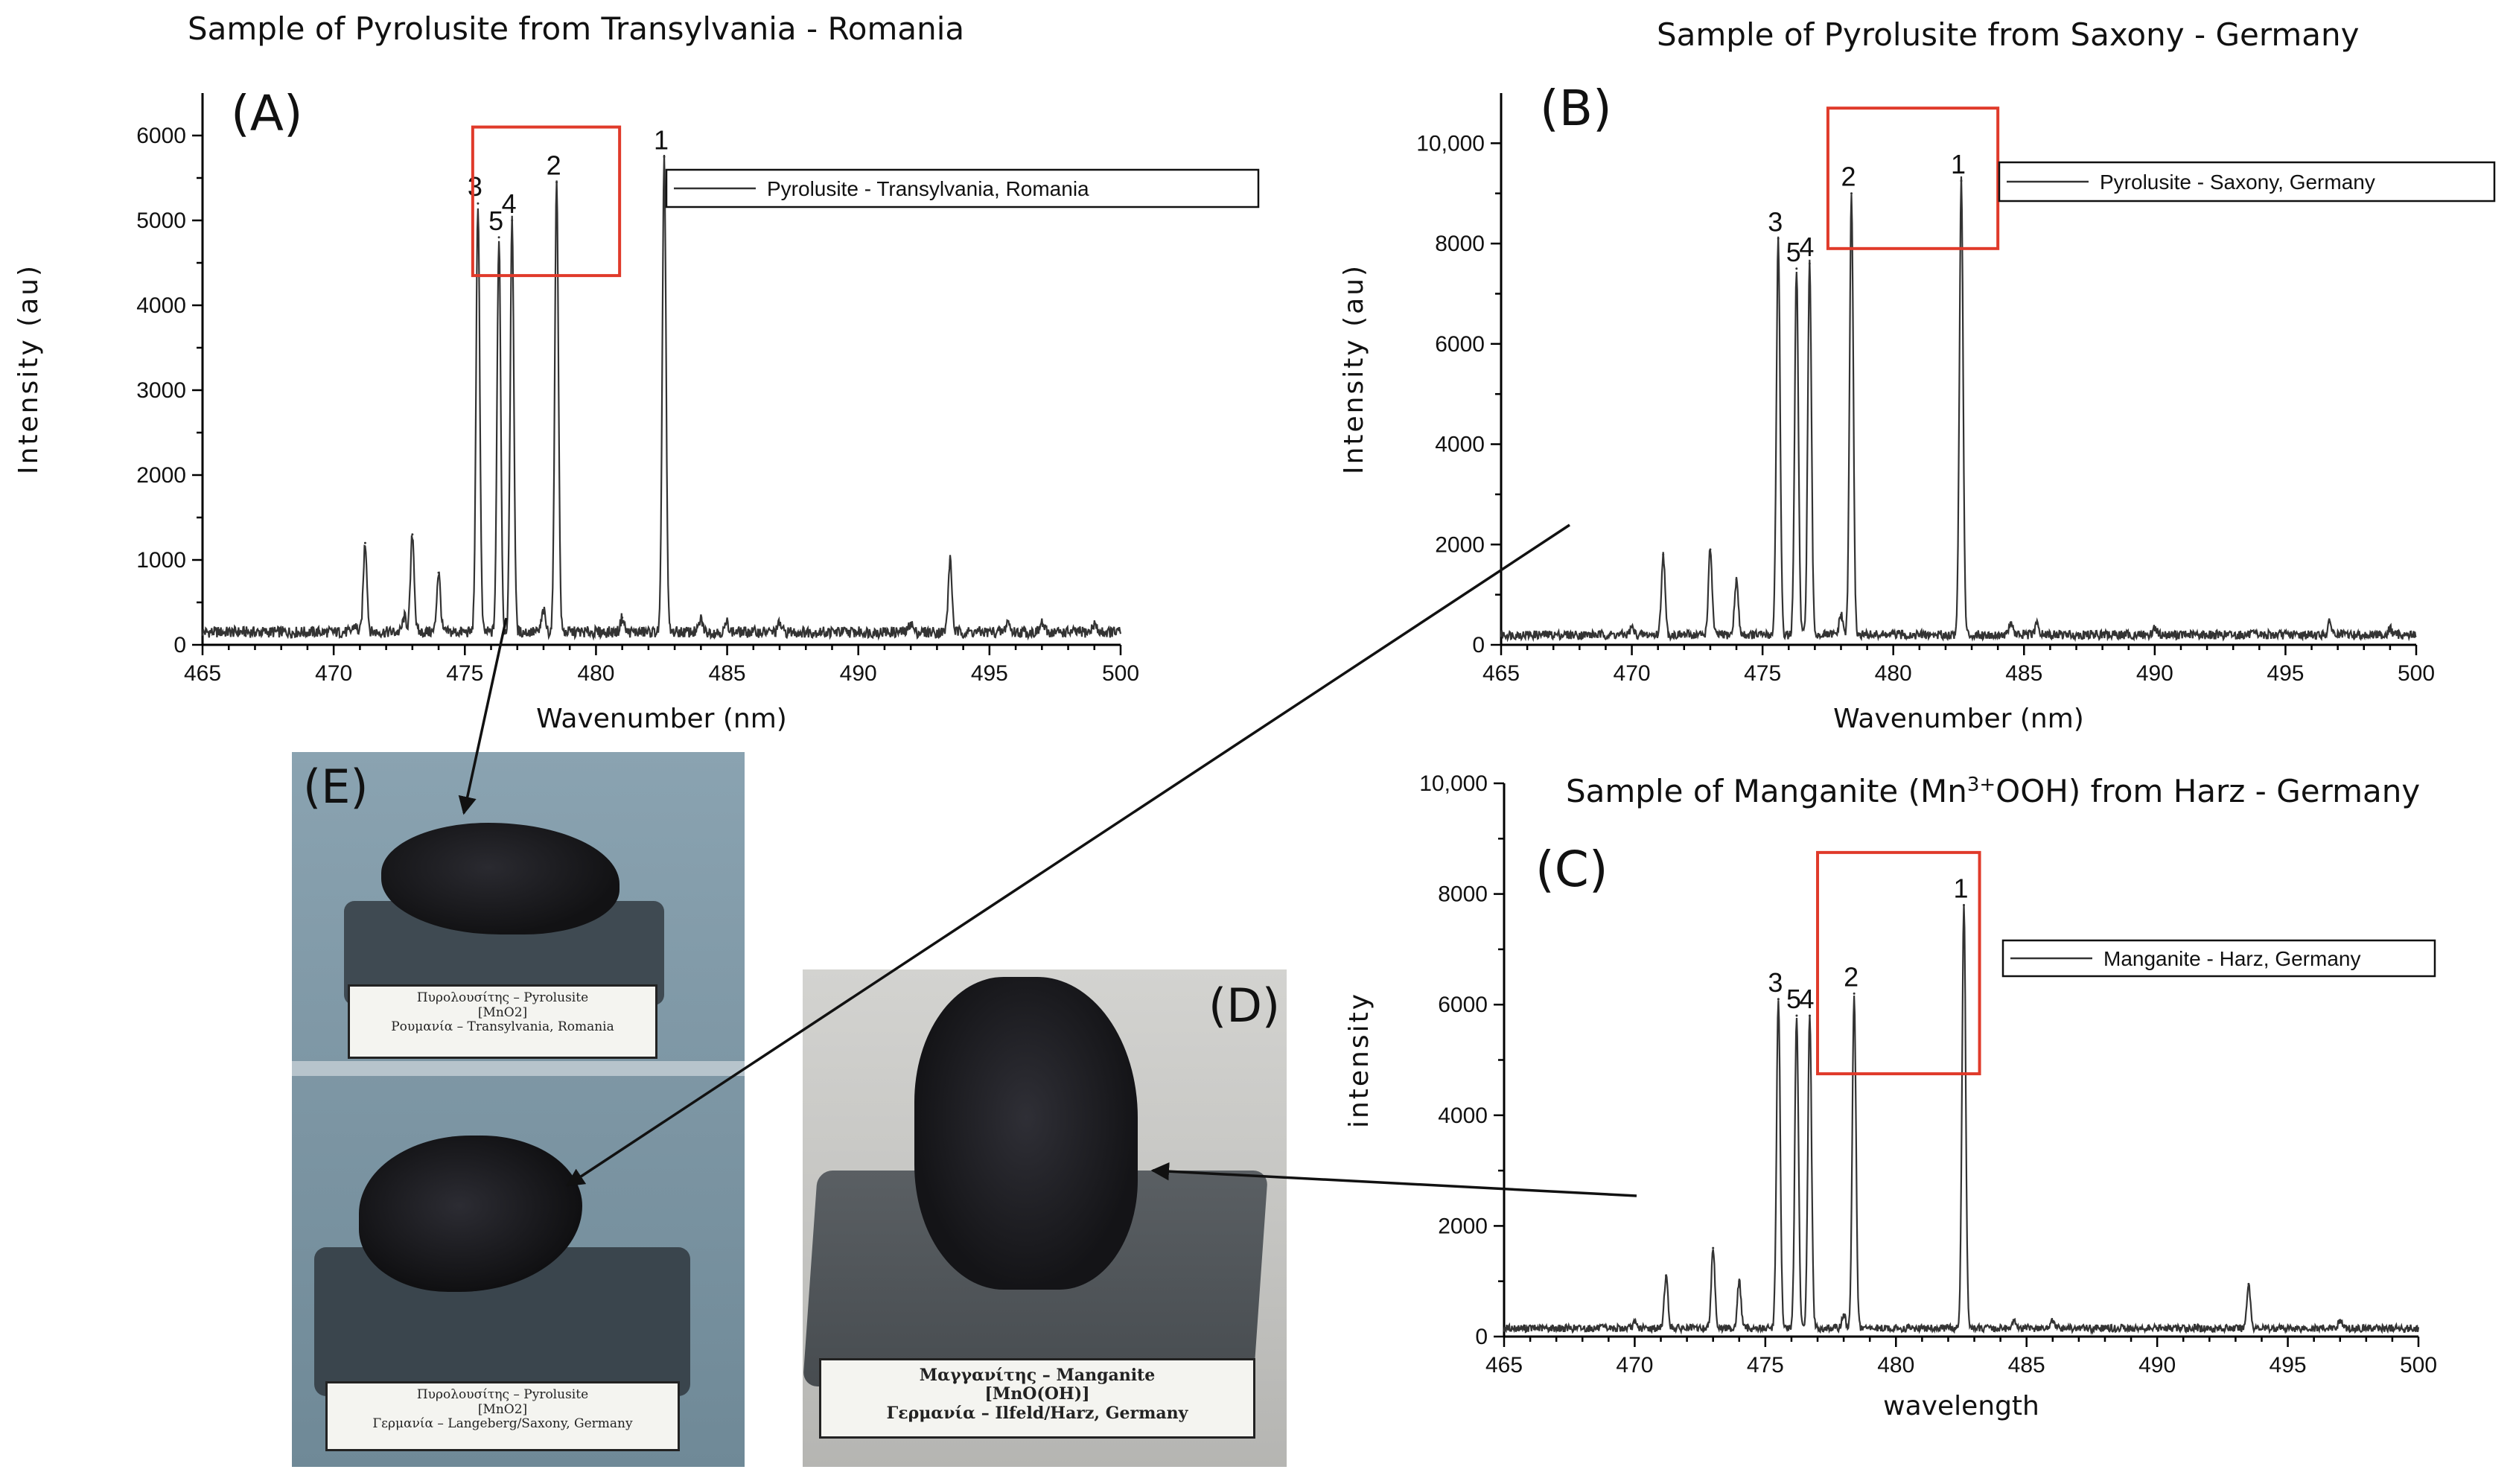 The height and width of the screenshot is (1484, 2513). What do you see at coordinates (1913, 178) in the screenshot?
I see `highlight-box` at bounding box center [1913, 178].